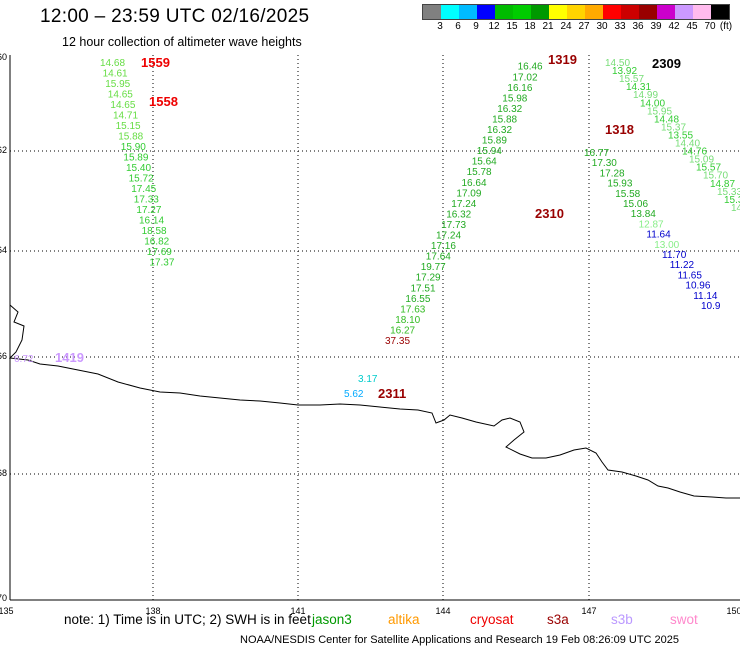 This screenshot has height=650, width=740. Describe the element at coordinates (726, 26) in the screenshot. I see `scale-unit: (ft)` at that location.